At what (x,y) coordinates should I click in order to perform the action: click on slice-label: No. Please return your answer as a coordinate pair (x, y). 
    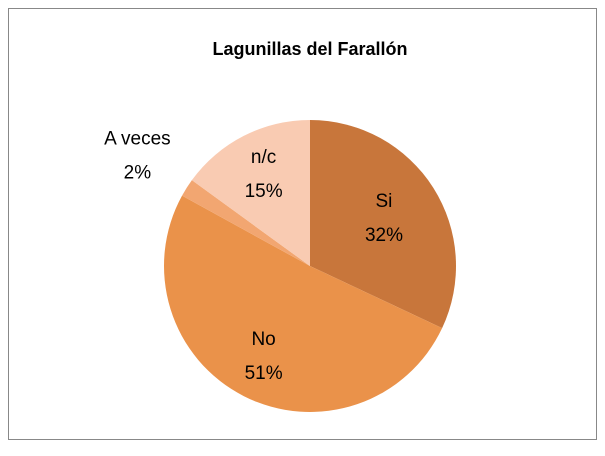
    Looking at the image, I should click on (263, 339).